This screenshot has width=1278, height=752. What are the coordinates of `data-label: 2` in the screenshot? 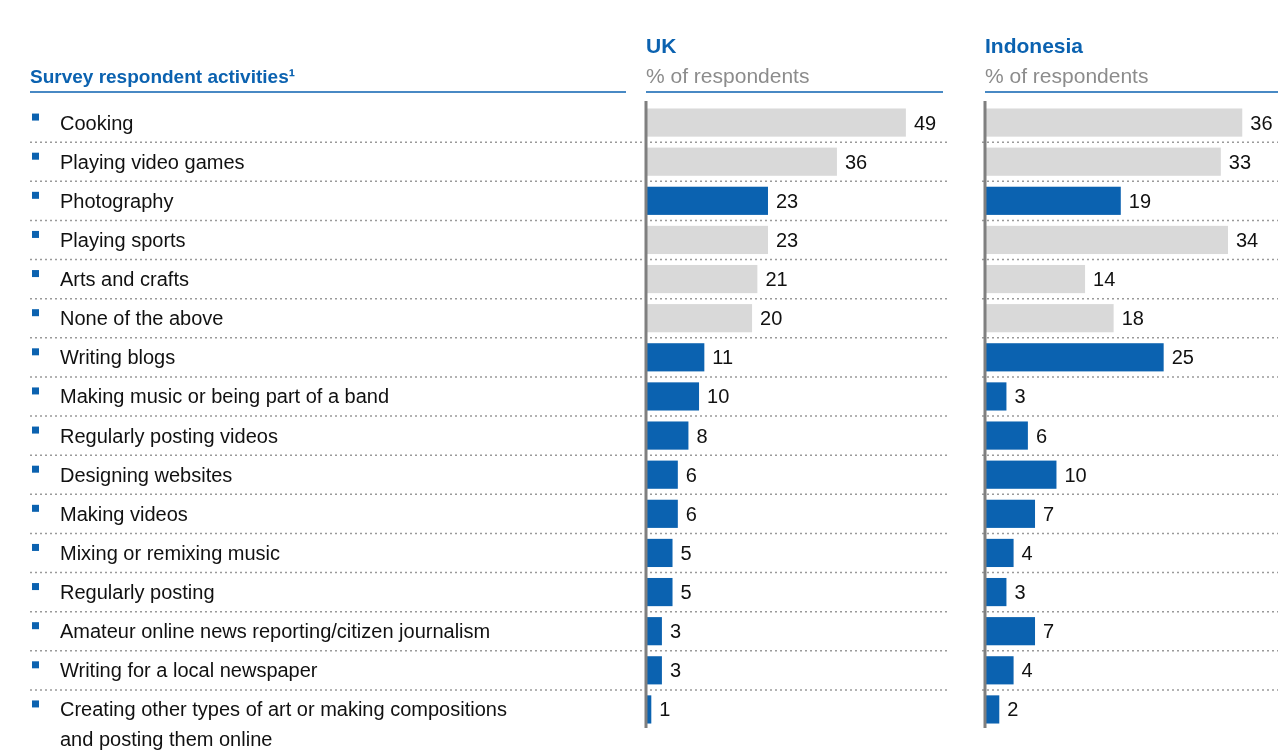 It's located at (1013, 709).